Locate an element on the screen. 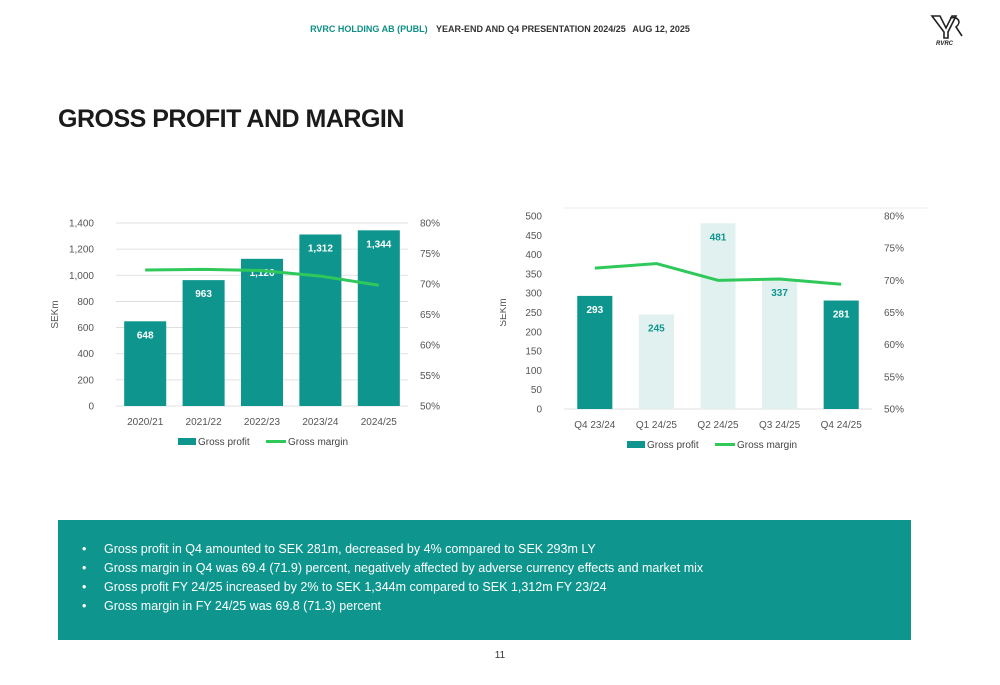 Image resolution: width=1000 pixels, height=685 pixels. logo-text: RVRC is located at coordinates (945, 44).